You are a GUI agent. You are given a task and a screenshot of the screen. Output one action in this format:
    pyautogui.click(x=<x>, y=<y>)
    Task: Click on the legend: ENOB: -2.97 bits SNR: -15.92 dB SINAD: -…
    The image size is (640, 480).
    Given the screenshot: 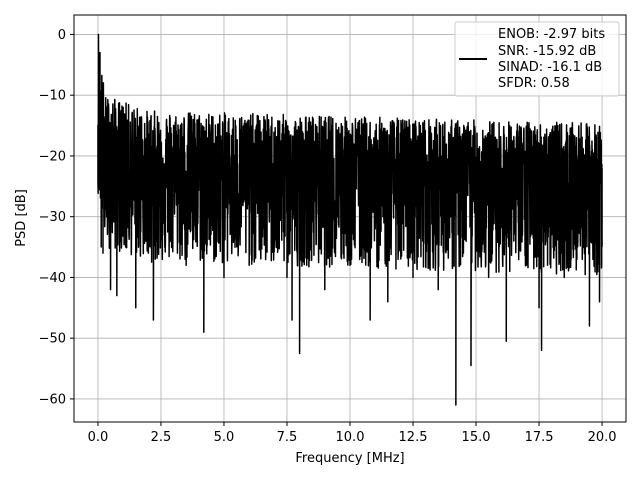 What is the action you would take?
    pyautogui.click(x=537, y=59)
    